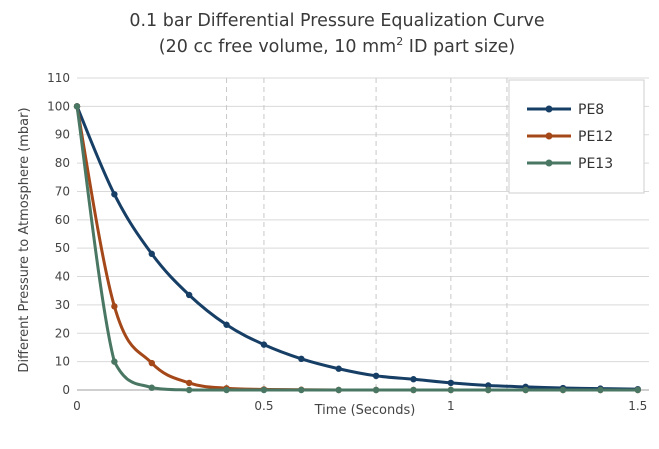 This screenshot has width=659, height=449. I want to click on legend-entry-pe13: PE13, so click(570, 164).